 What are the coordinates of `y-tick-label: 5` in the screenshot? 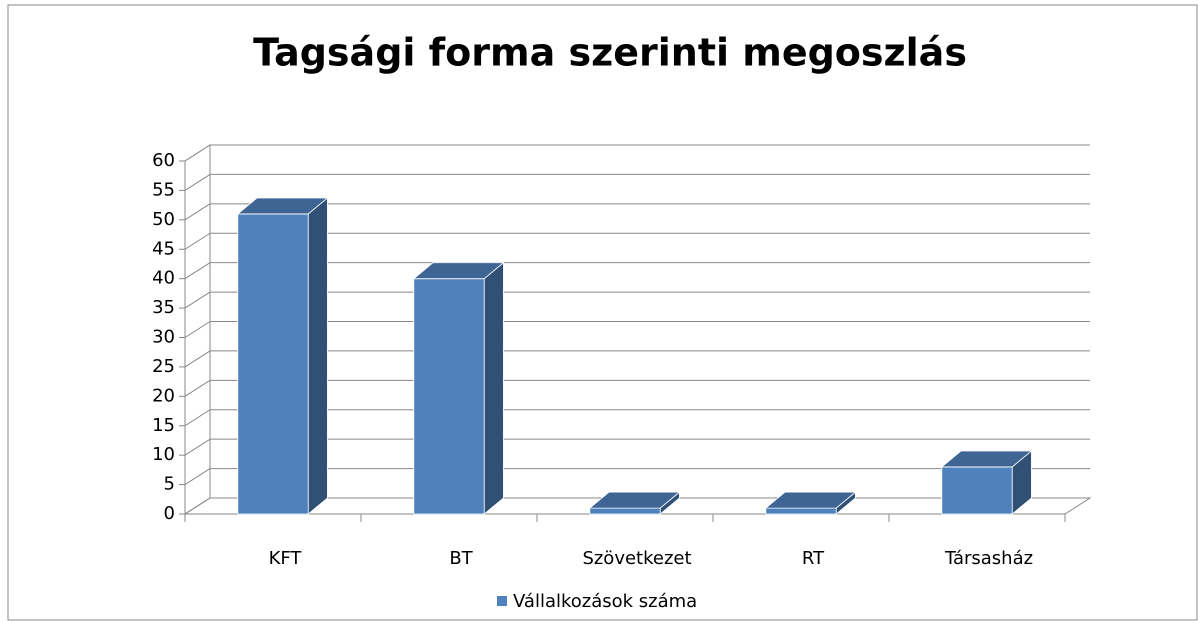 It's located at (169, 484).